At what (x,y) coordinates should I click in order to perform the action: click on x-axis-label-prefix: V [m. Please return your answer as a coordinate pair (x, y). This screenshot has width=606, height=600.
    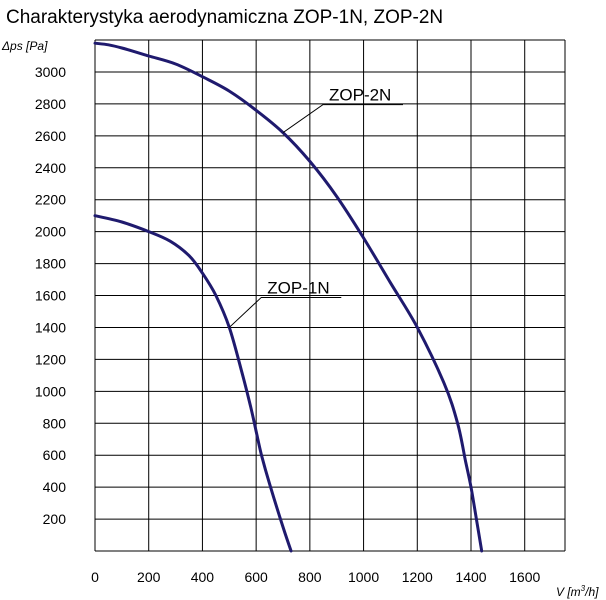
    Looking at the image, I should click on (568, 592).